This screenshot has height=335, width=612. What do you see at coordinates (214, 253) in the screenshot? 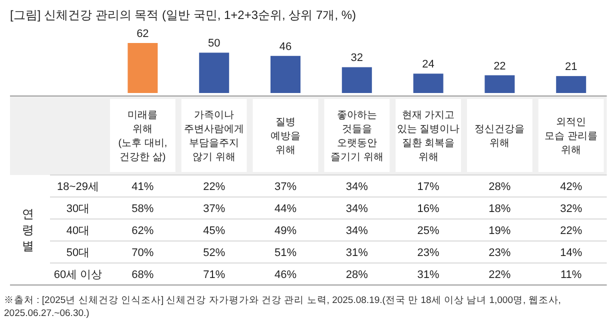
I see `data-label: 52%` at bounding box center [214, 253].